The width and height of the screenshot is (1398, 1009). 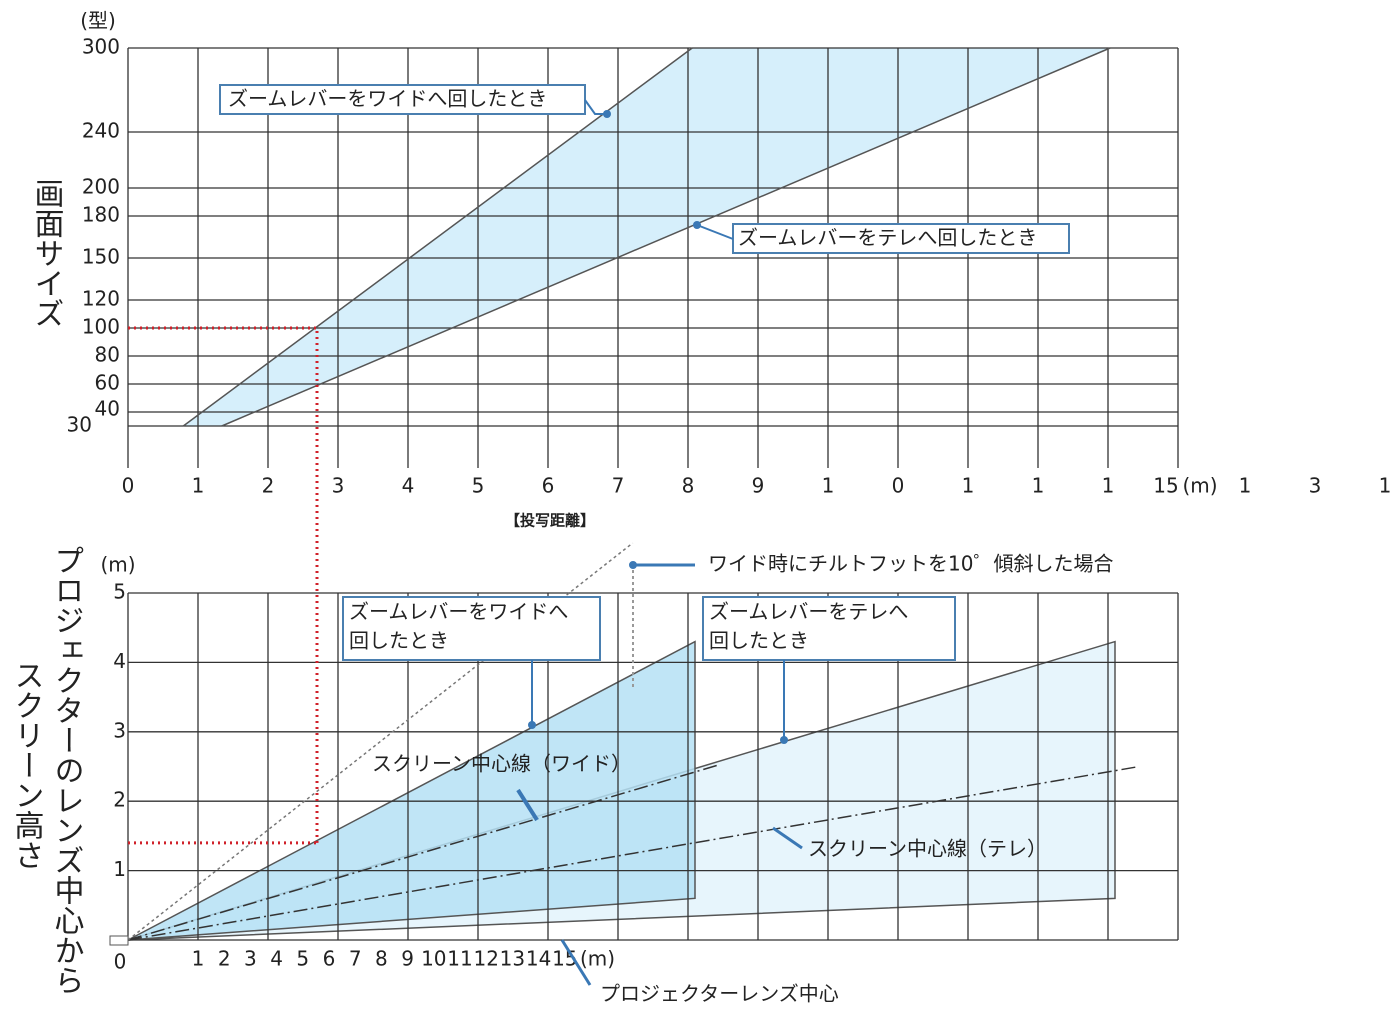 I want to click on callout-text: ズームレバーをテレへ回したとき, so click(x=887, y=238).